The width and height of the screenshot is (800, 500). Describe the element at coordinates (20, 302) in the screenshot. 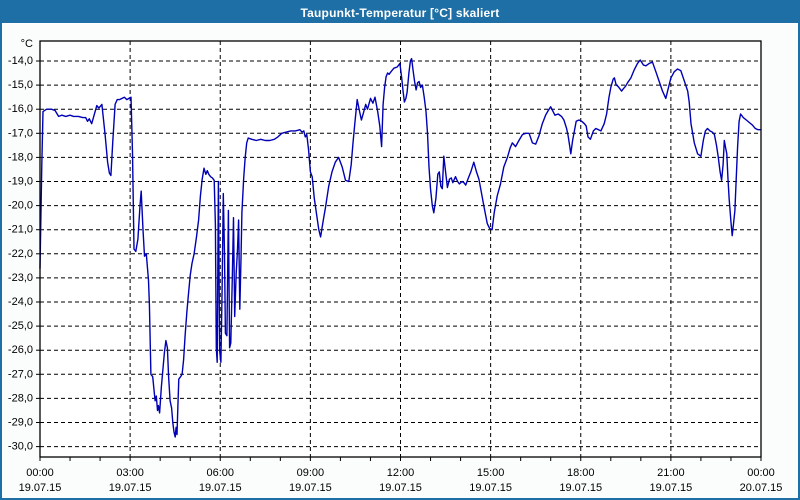

I see `y-tick-label: -24,0` at that location.